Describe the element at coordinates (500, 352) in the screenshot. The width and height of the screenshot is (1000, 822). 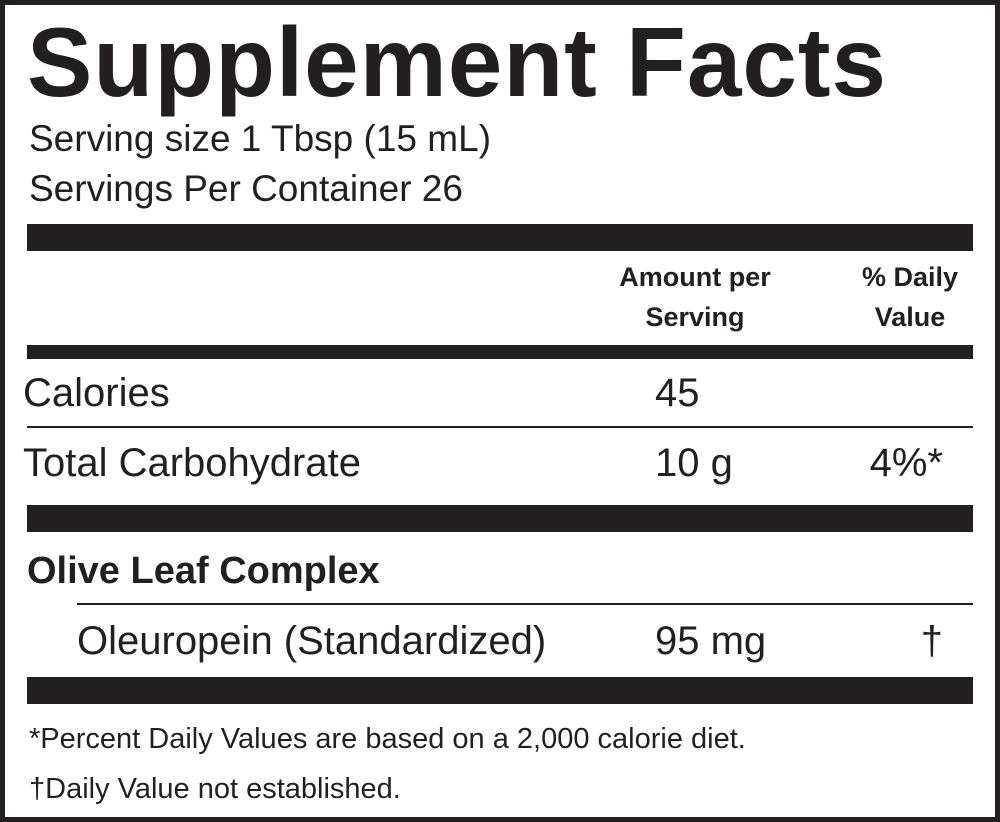
I see `medium-divider` at that location.